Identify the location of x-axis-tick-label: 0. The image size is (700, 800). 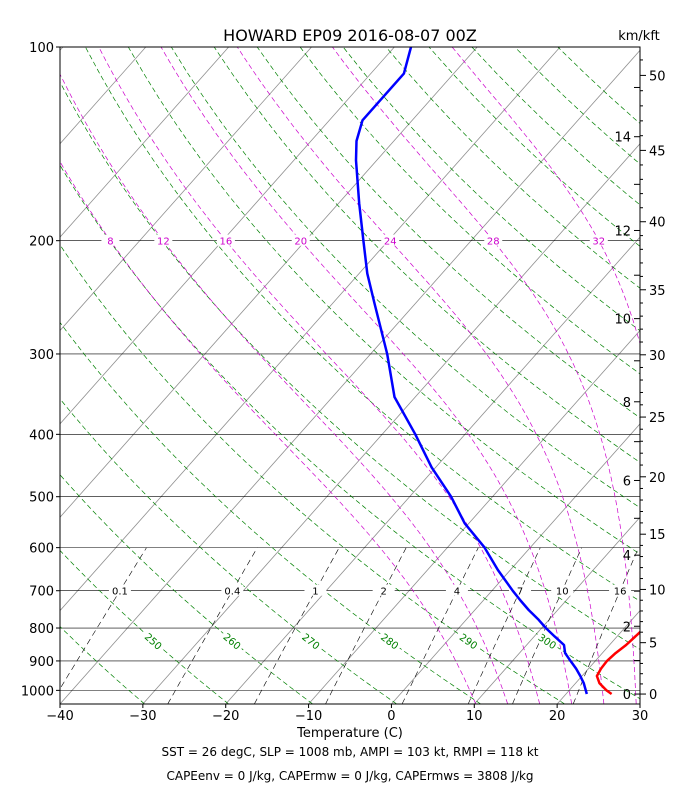
(391, 716).